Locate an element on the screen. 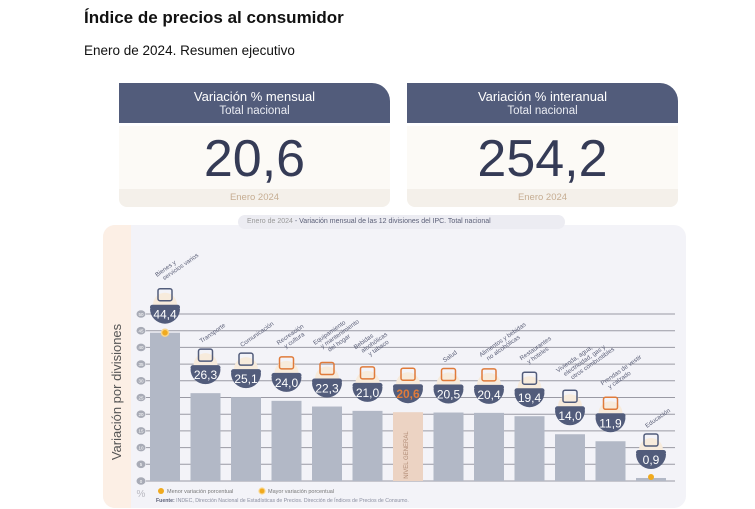 This screenshot has width=755, height=509. page-title: Índice de precios al consumidor is located at coordinates (214, 17).